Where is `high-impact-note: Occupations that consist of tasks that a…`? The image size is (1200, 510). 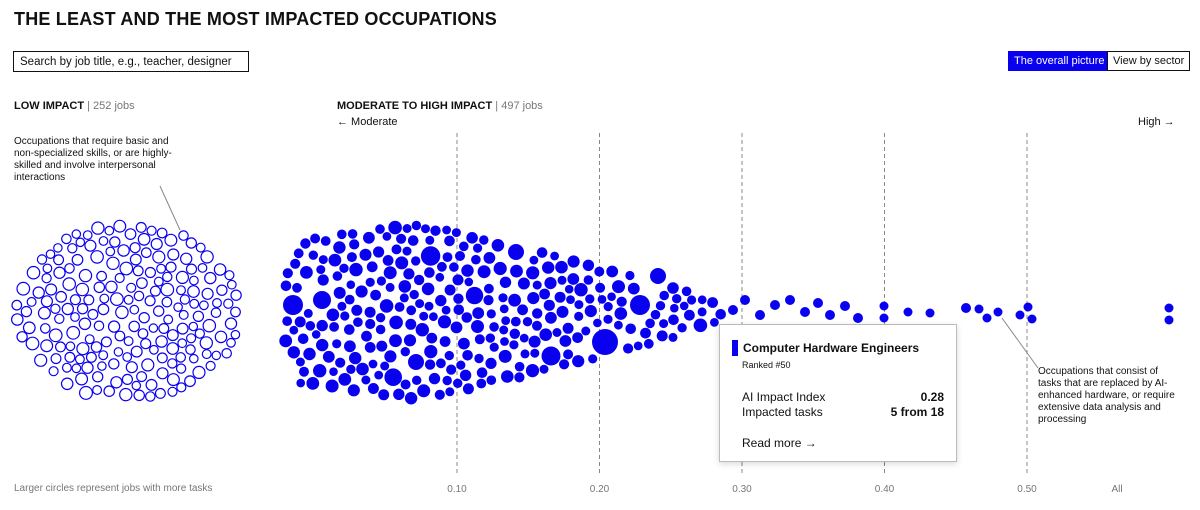 high-impact-note: Occupations that consist of tasks that a… is located at coordinates (1106, 395).